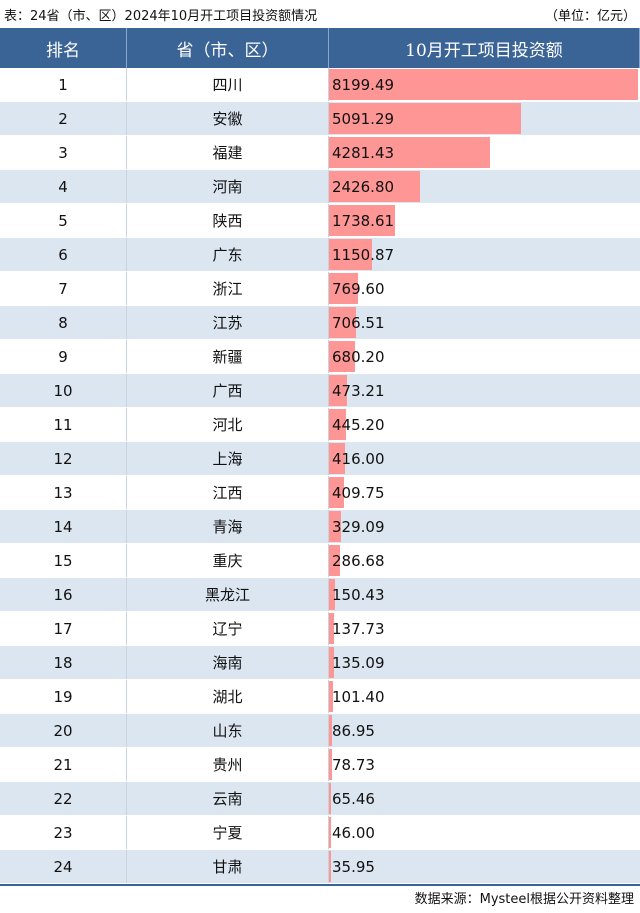 This screenshot has height=913, width=640. What do you see at coordinates (63, 696) in the screenshot?
I see `rank-cell: 19` at bounding box center [63, 696].